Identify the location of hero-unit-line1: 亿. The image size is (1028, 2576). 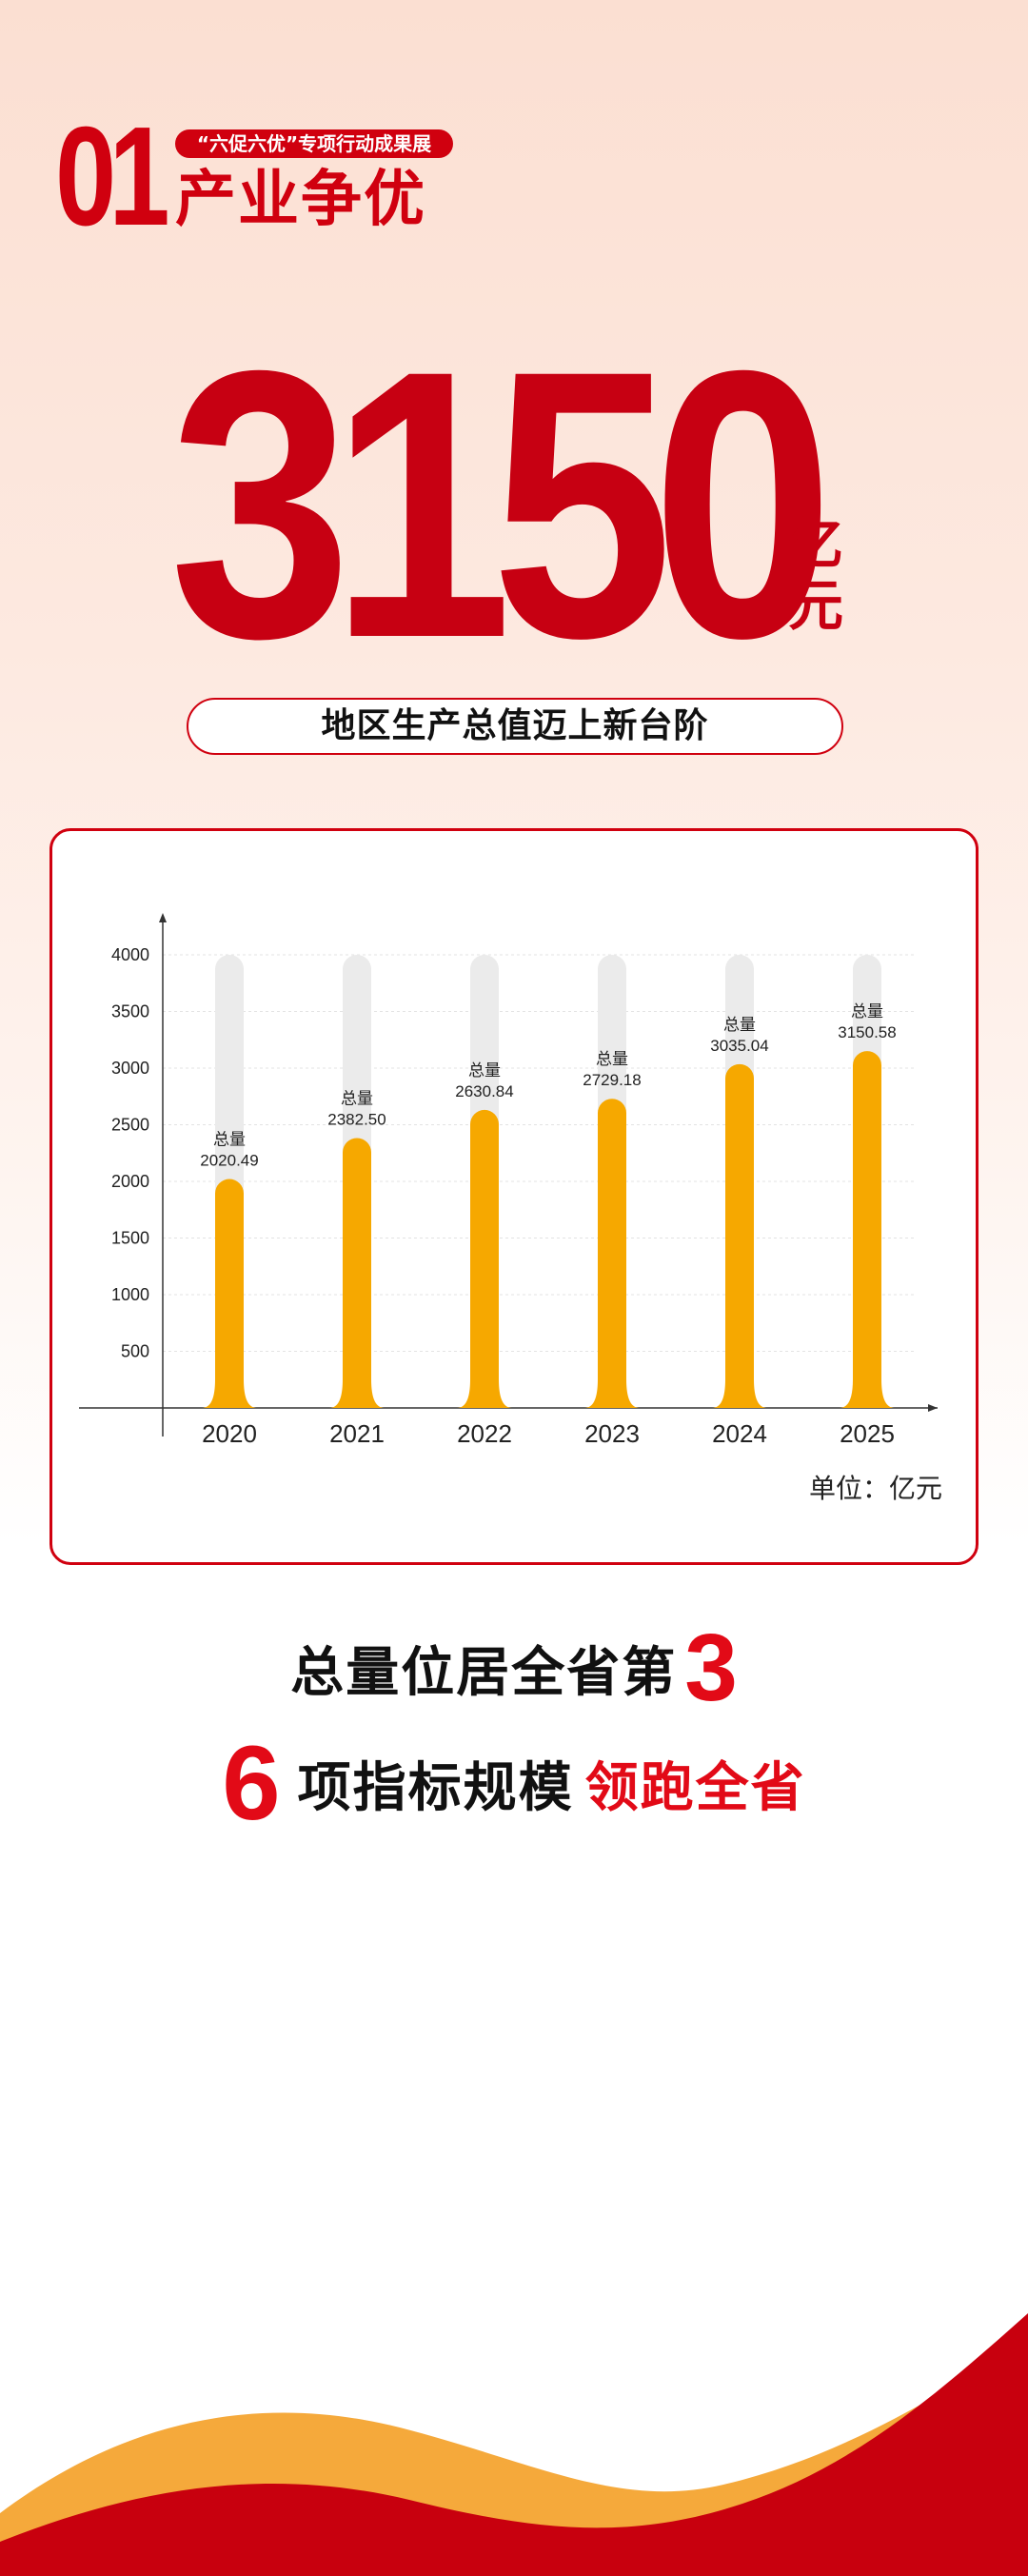
(816, 545).